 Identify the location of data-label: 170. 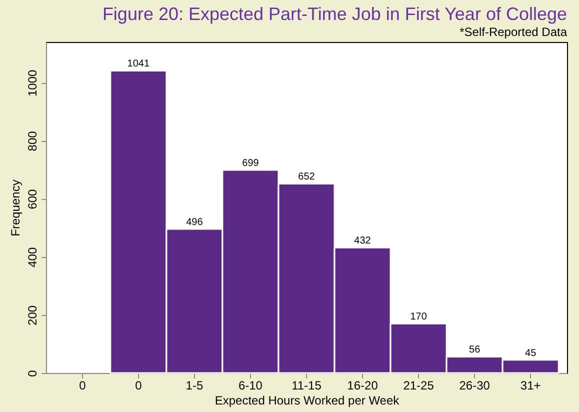
(419, 317).